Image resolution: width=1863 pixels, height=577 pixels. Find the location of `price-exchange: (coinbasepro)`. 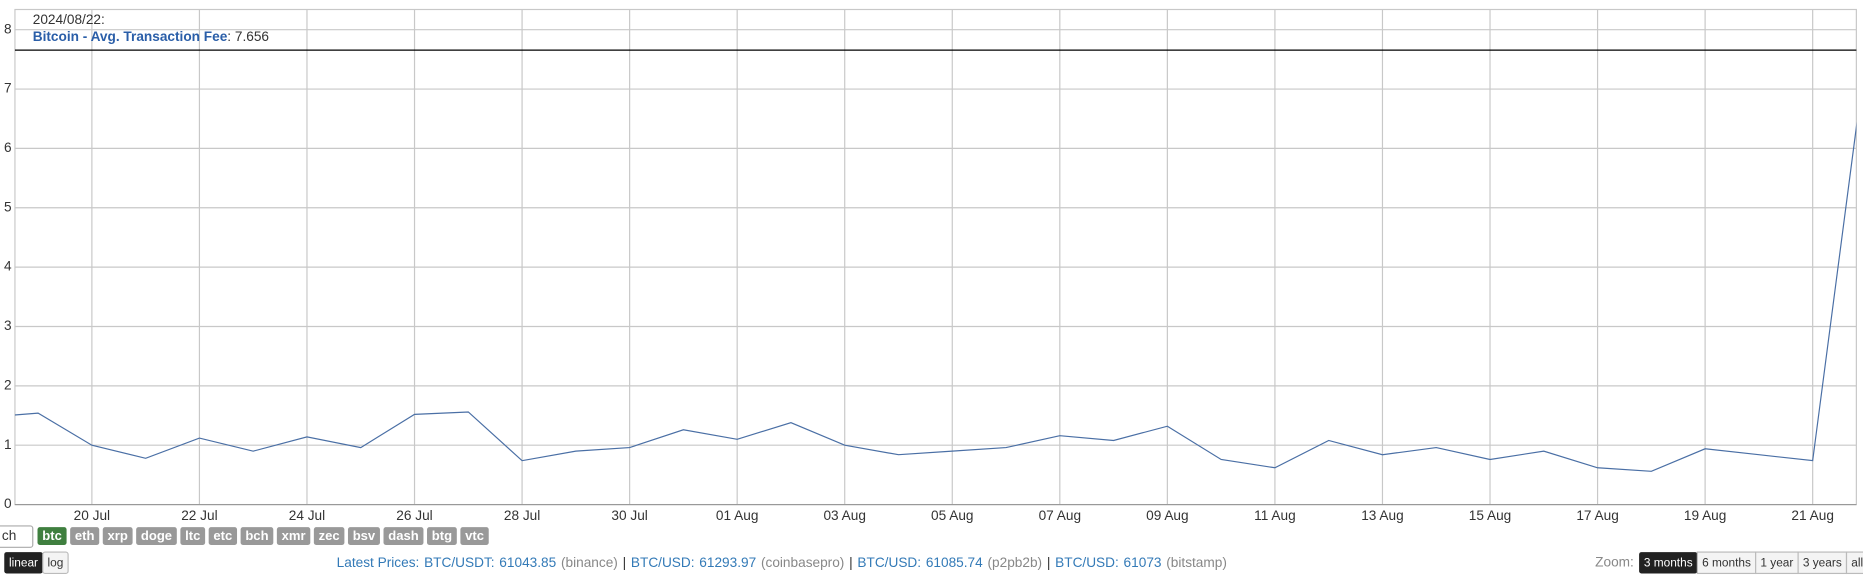

price-exchange: (coinbasepro) is located at coordinates (802, 561).